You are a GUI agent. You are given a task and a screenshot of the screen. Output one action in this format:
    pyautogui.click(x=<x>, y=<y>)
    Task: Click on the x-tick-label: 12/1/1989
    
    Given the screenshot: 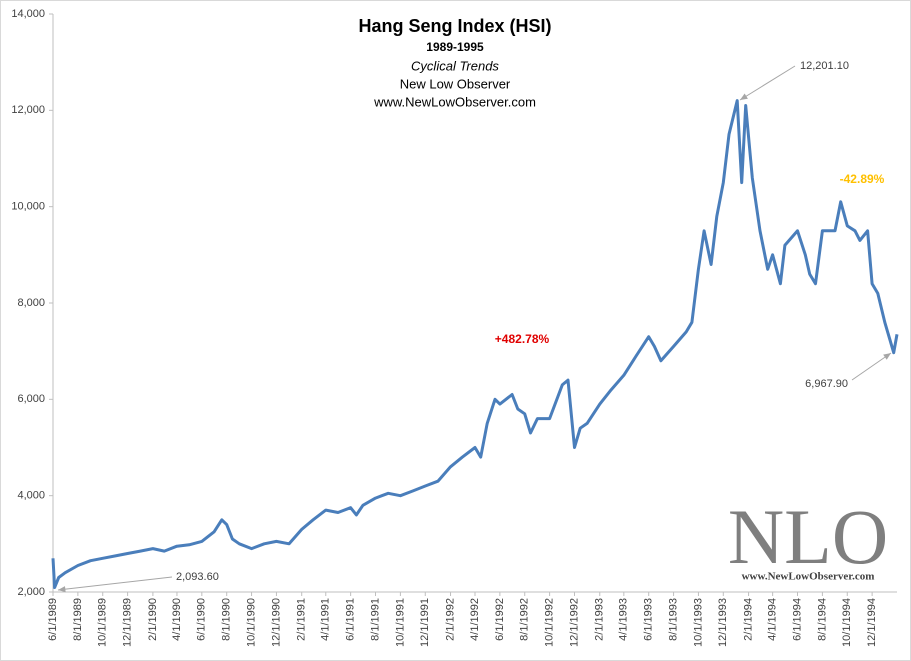 What is the action you would take?
    pyautogui.click(x=128, y=622)
    